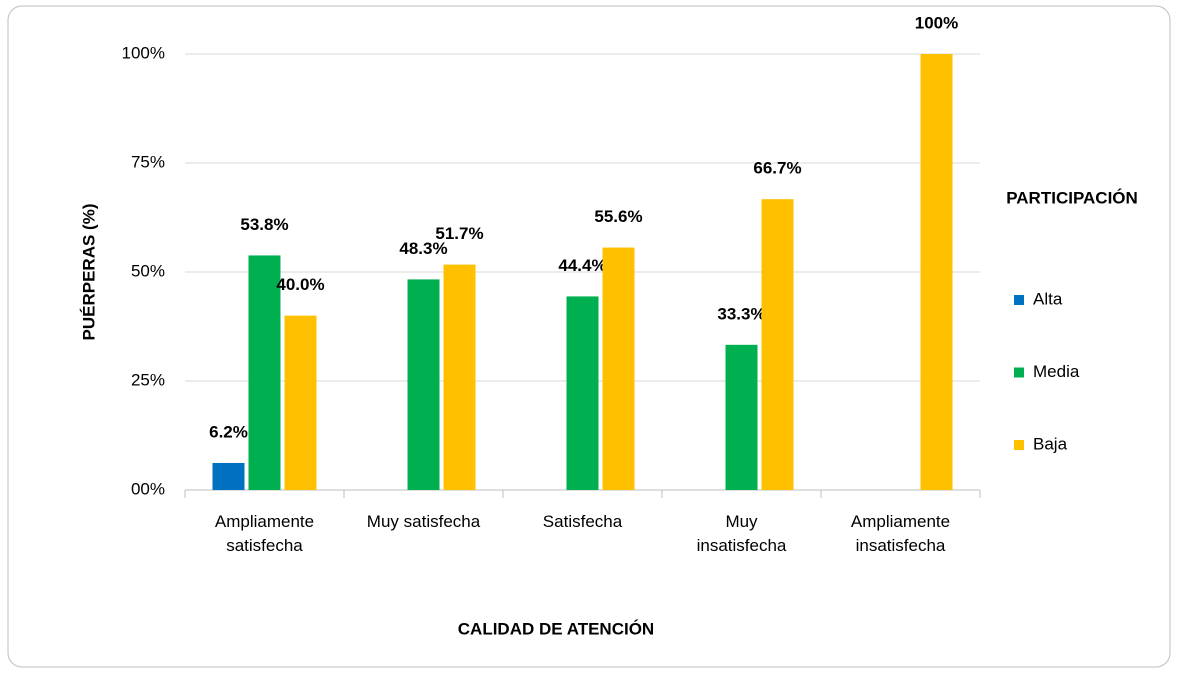  What do you see at coordinates (741, 313) in the screenshot?
I see `data-label: 33.3%` at bounding box center [741, 313].